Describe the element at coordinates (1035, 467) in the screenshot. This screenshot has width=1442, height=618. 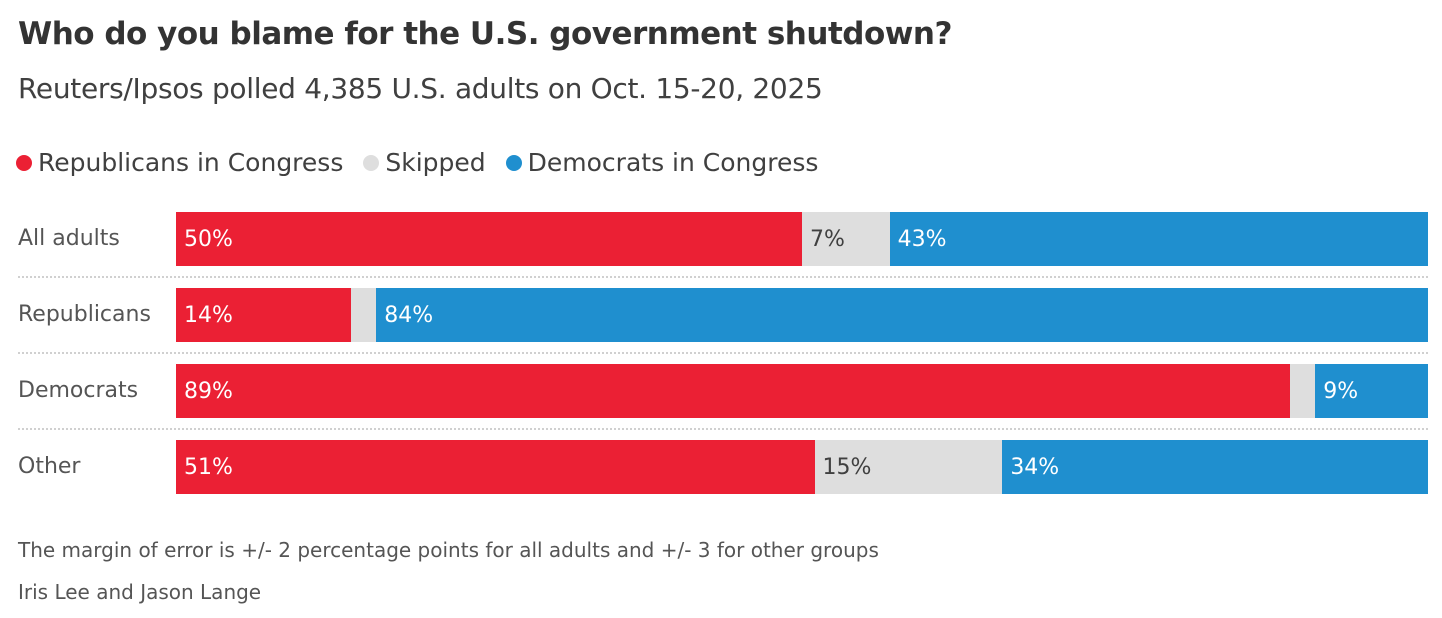
I see `data-label: 34%` at that location.